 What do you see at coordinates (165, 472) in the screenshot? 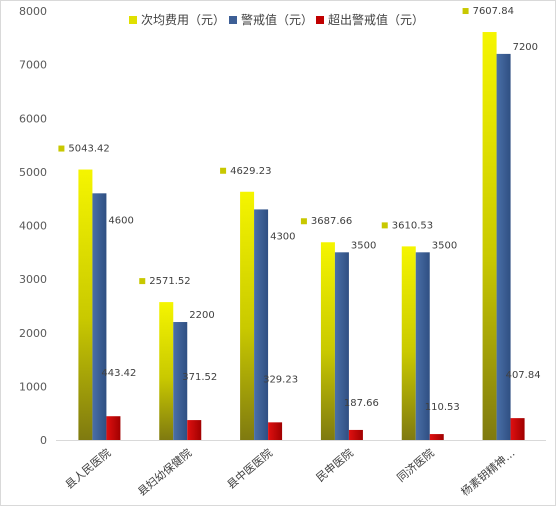
I see `x-category-label: 县妇幼保健院` at bounding box center [165, 472].